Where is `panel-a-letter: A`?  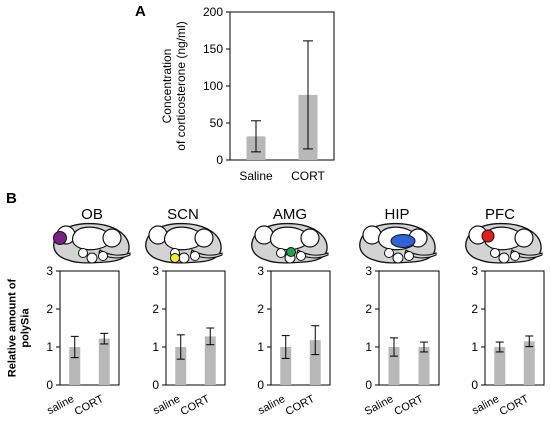 panel-a-letter: A is located at coordinates (140, 11).